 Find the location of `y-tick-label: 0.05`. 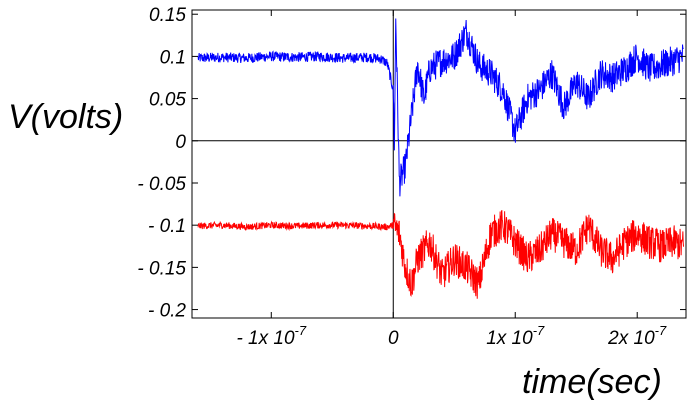

y-tick-label: 0.05 is located at coordinates (167, 100).